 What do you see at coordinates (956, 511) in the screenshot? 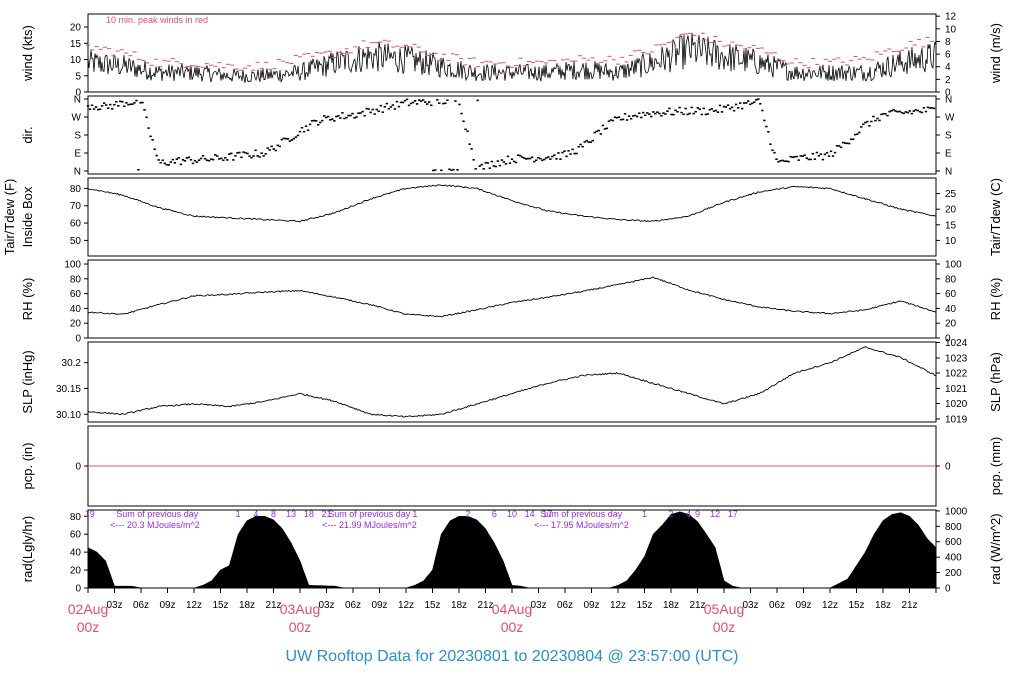
I see `radiation-tick-right-label: 1000` at bounding box center [956, 511].